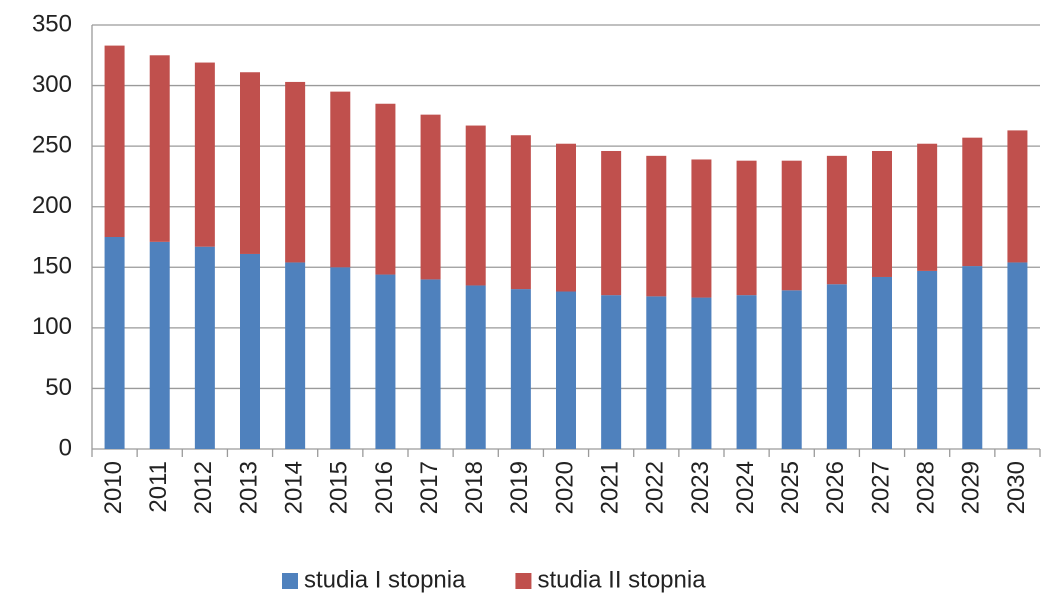 This screenshot has height=599, width=1044. I want to click on x-tick-label: 2019, so click(519, 487).